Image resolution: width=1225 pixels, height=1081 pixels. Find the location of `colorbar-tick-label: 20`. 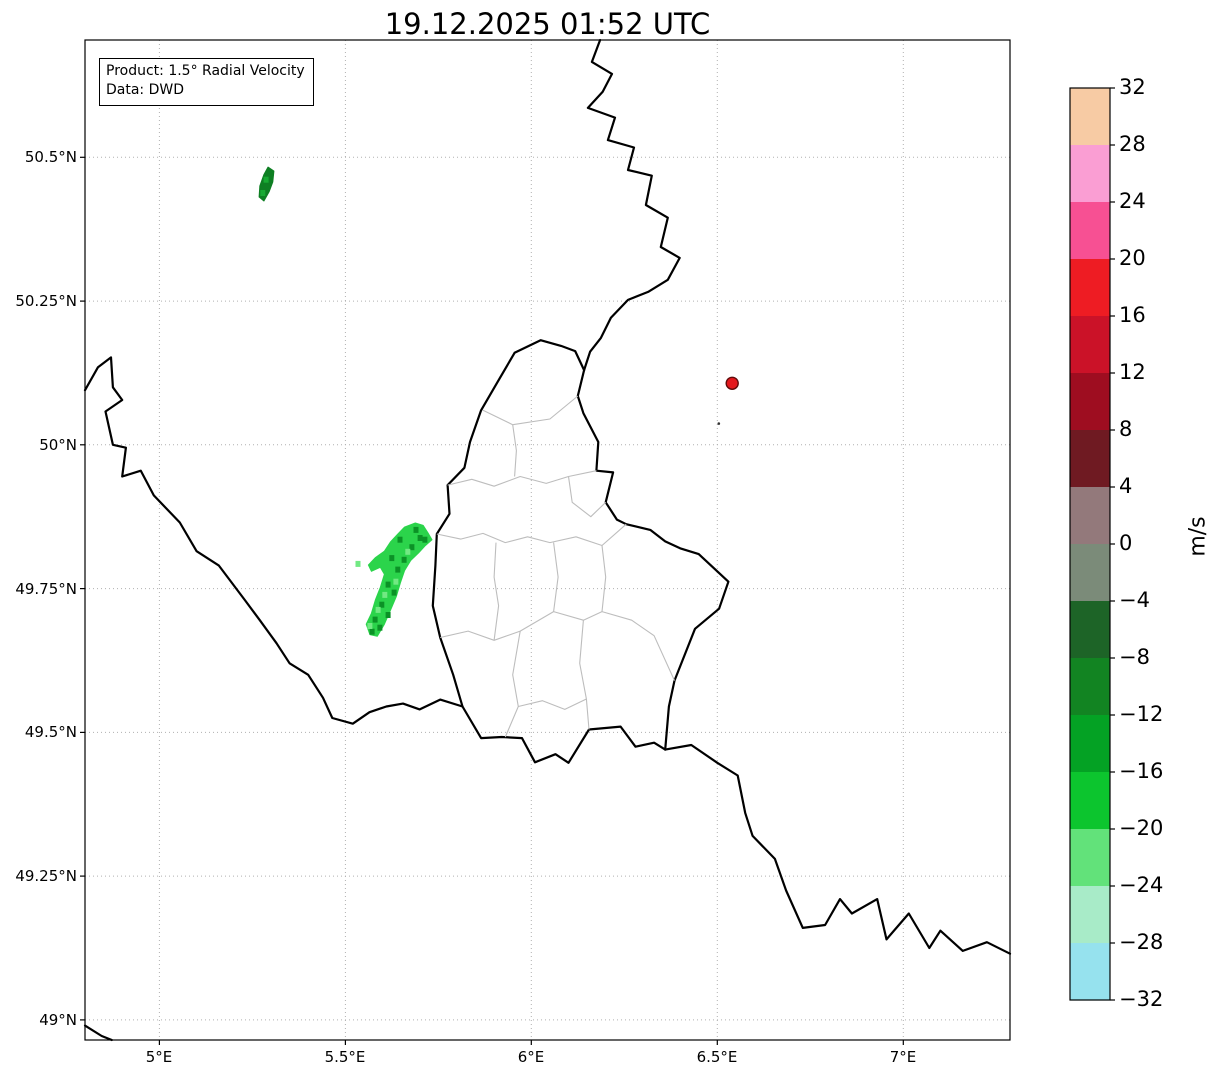

colorbar-tick-label: 20 is located at coordinates (1132, 258).